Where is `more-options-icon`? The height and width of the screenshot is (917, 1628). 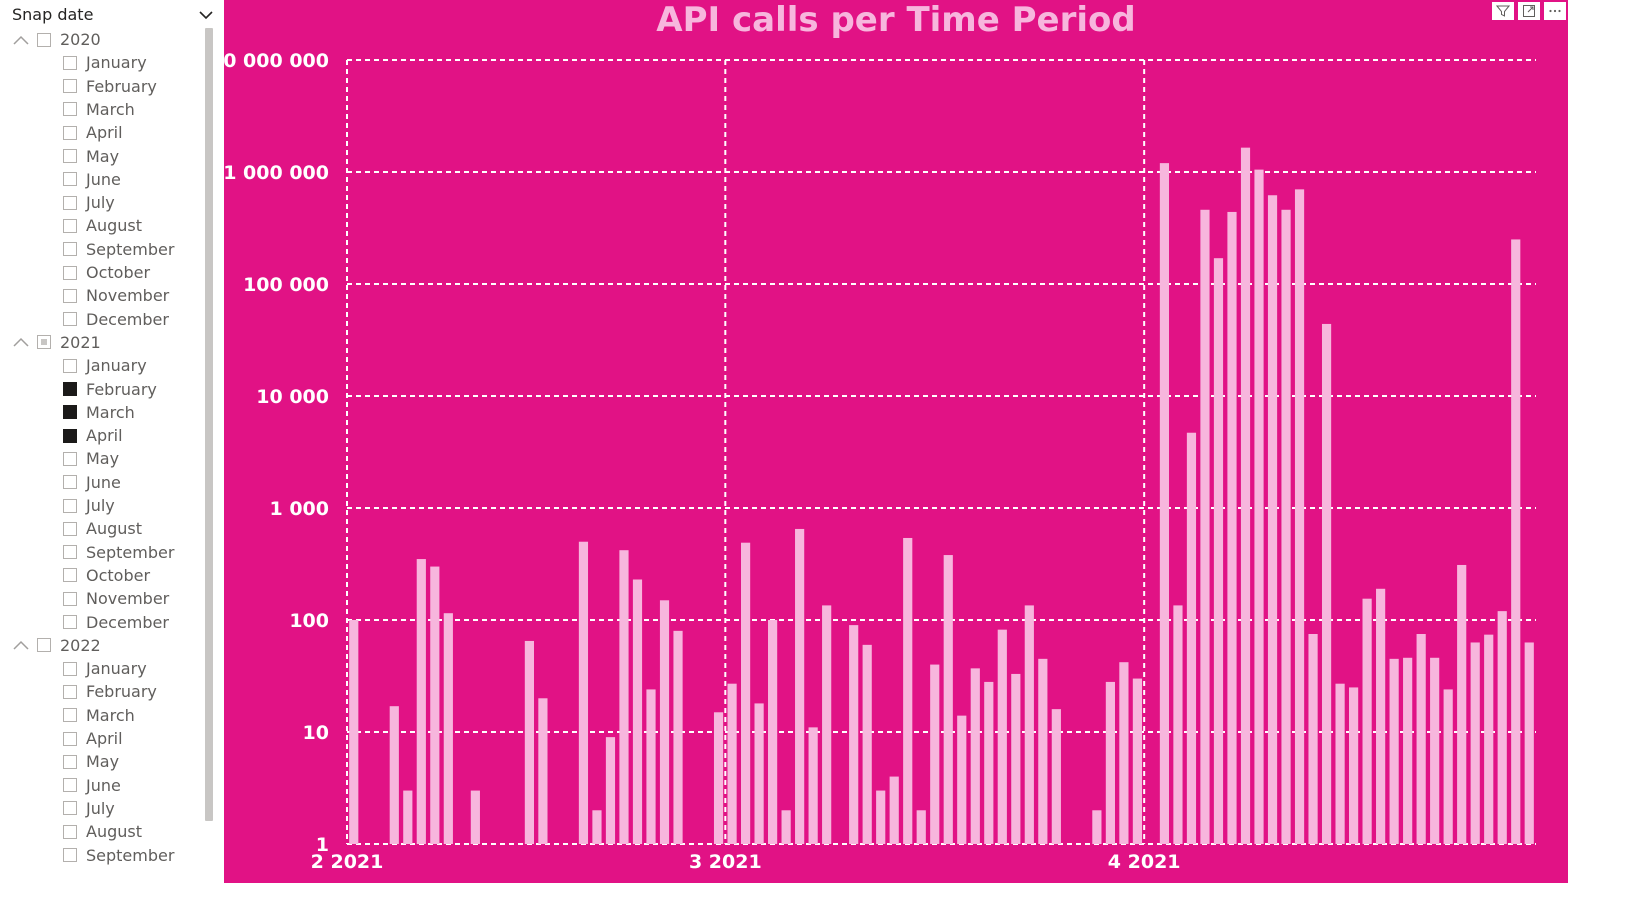
more-options-icon is located at coordinates (1555, 11).